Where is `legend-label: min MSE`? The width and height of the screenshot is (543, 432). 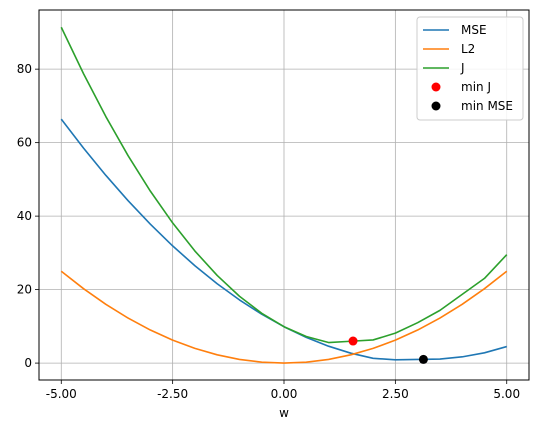
legend-label: min MSE is located at coordinates (487, 106).